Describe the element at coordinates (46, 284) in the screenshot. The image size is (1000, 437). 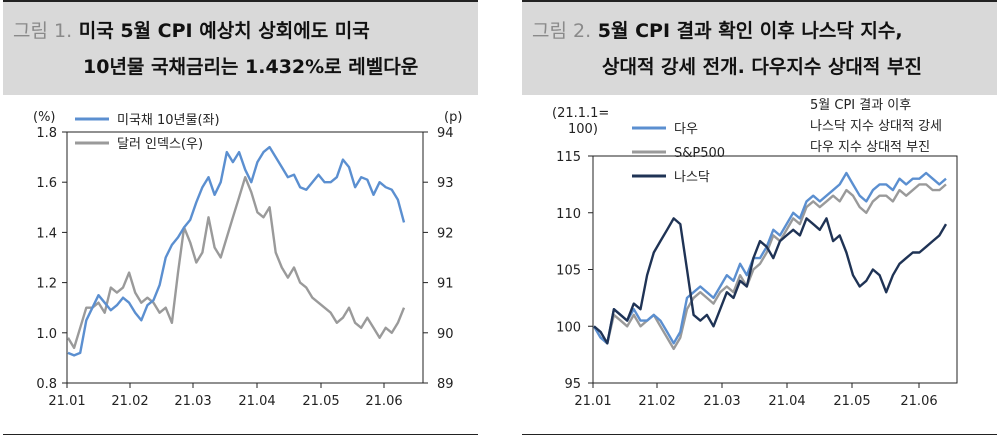
I see `chart-1-left-tick-label: 1.2` at that location.